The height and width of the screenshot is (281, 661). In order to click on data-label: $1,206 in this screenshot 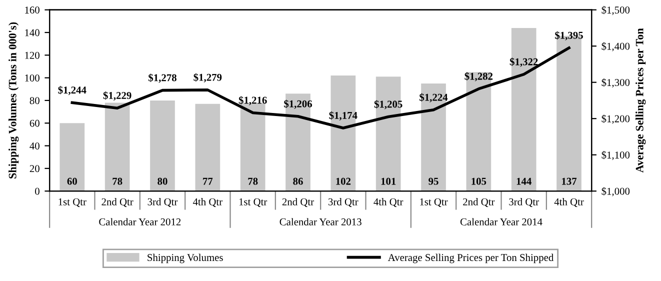, I will do `click(298, 104)`.